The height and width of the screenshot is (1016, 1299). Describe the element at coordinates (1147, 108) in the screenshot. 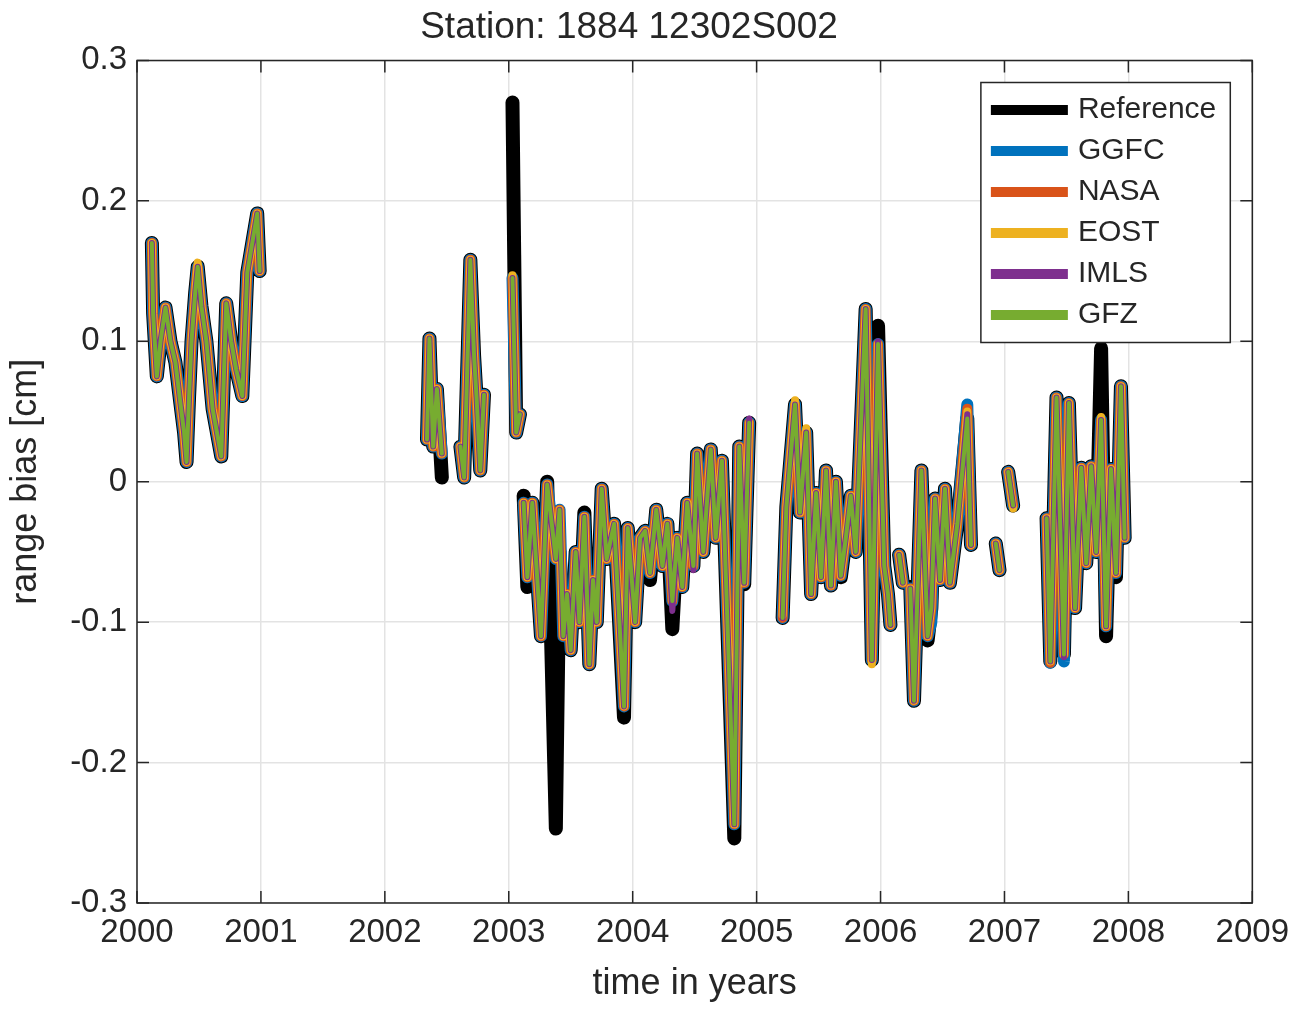

I see `legend-label: Reference` at that location.